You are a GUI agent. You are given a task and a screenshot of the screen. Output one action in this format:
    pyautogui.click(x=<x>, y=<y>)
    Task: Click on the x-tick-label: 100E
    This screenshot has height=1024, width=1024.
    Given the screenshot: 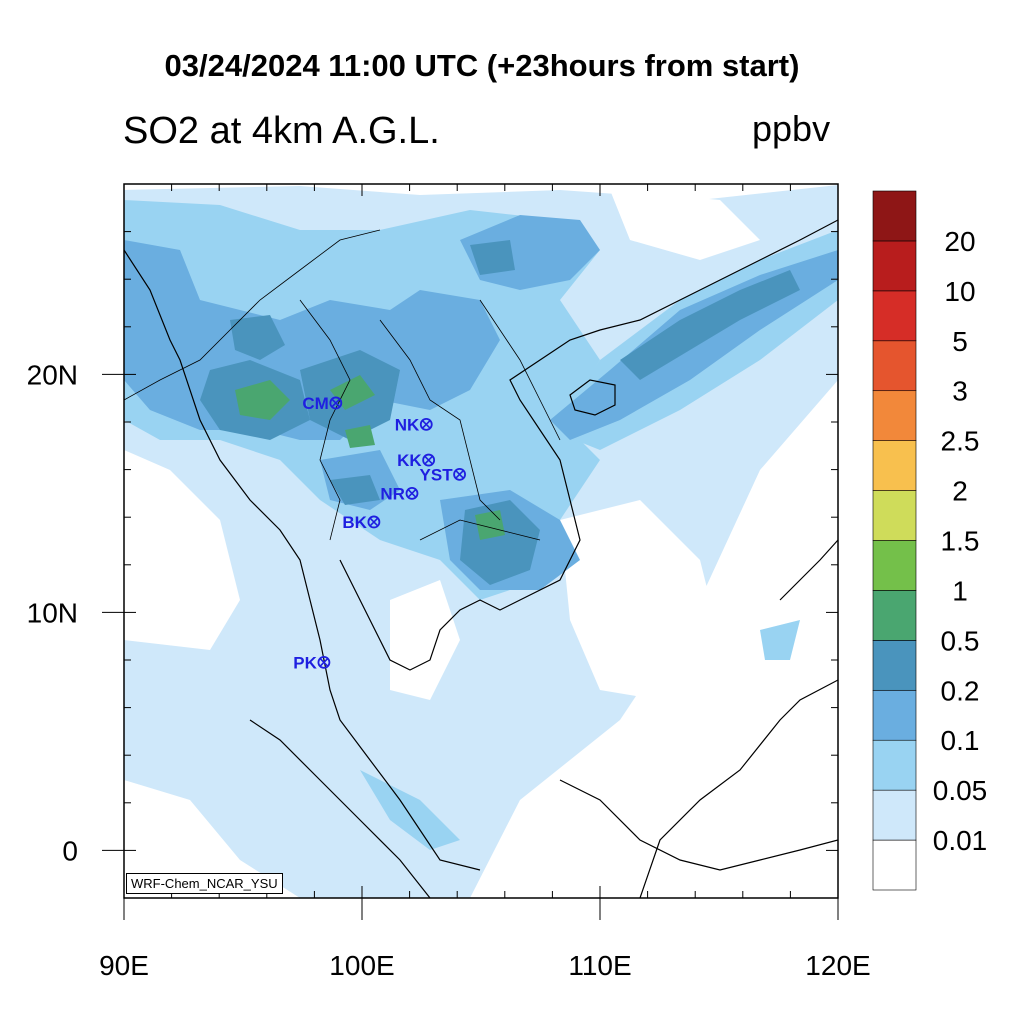 What is the action you would take?
    pyautogui.click(x=361, y=965)
    